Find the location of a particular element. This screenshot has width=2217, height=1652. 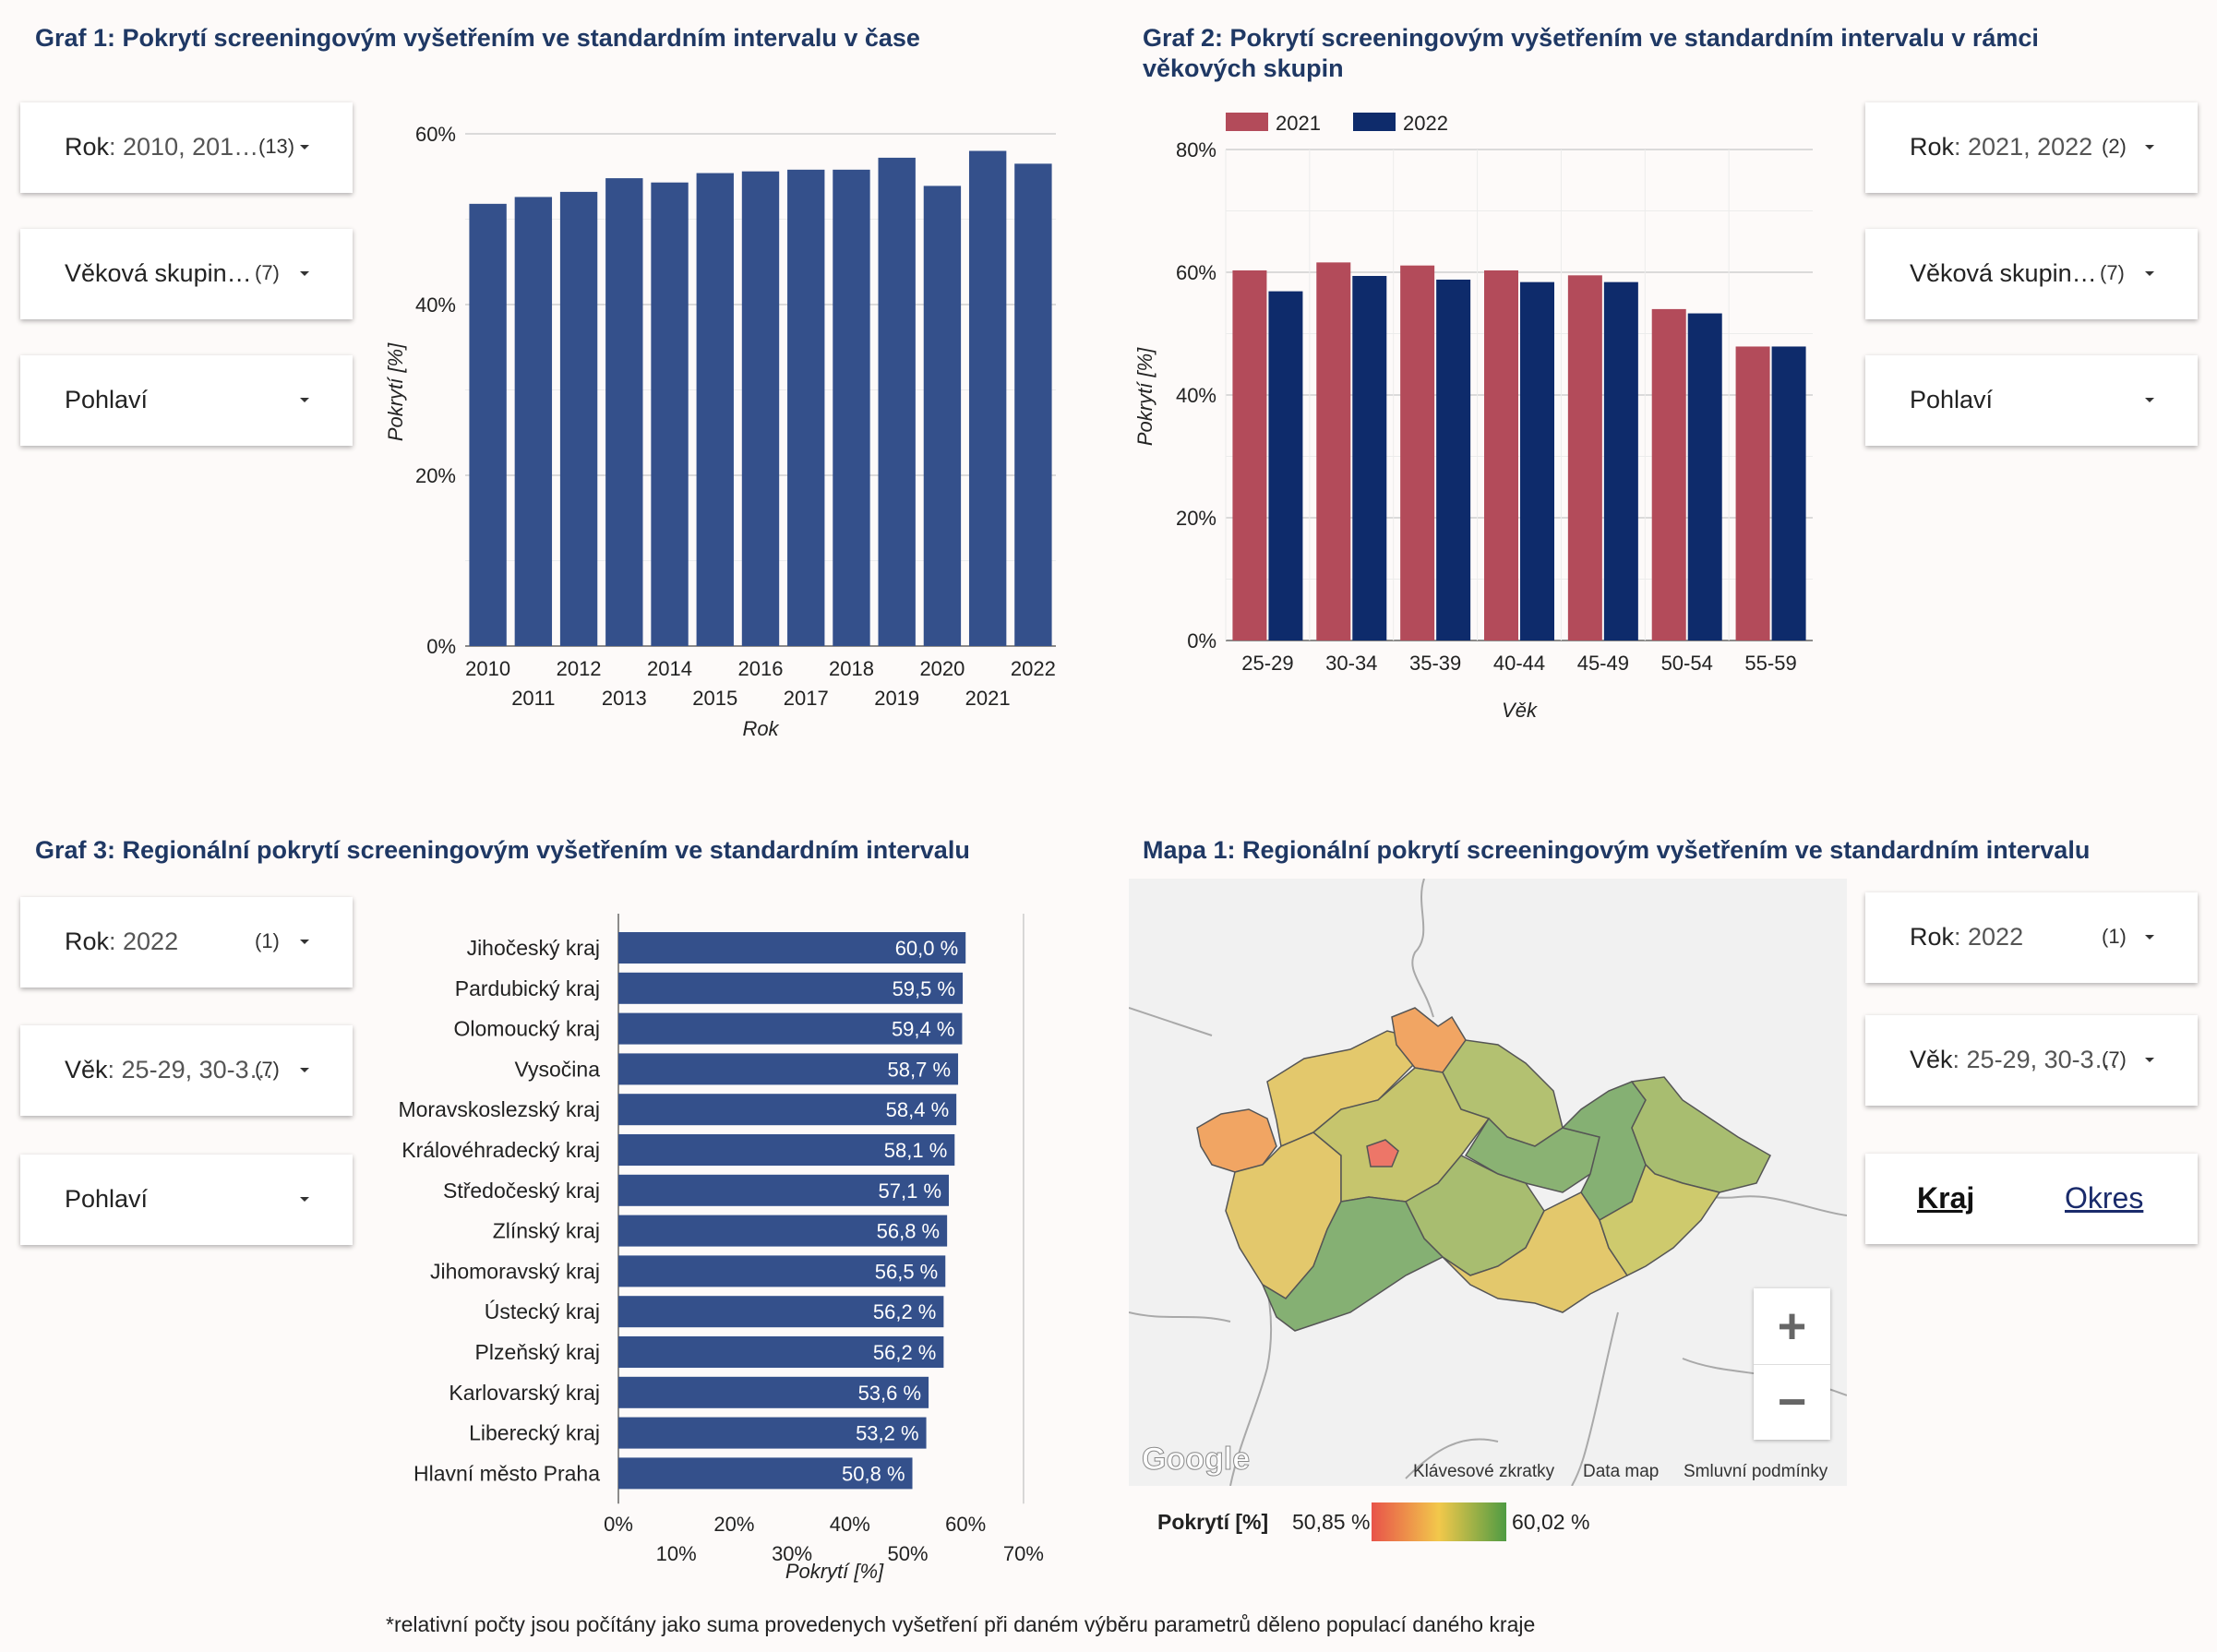

map-data-link: Data map is located at coordinates (1621, 1471).